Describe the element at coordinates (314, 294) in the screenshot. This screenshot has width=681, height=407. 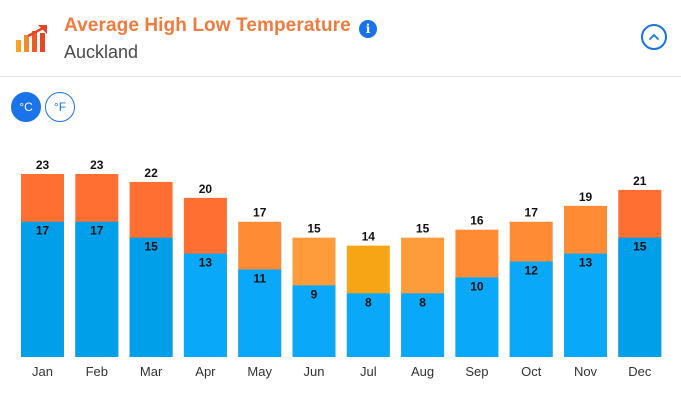
I see `low-temp-label: 9` at that location.